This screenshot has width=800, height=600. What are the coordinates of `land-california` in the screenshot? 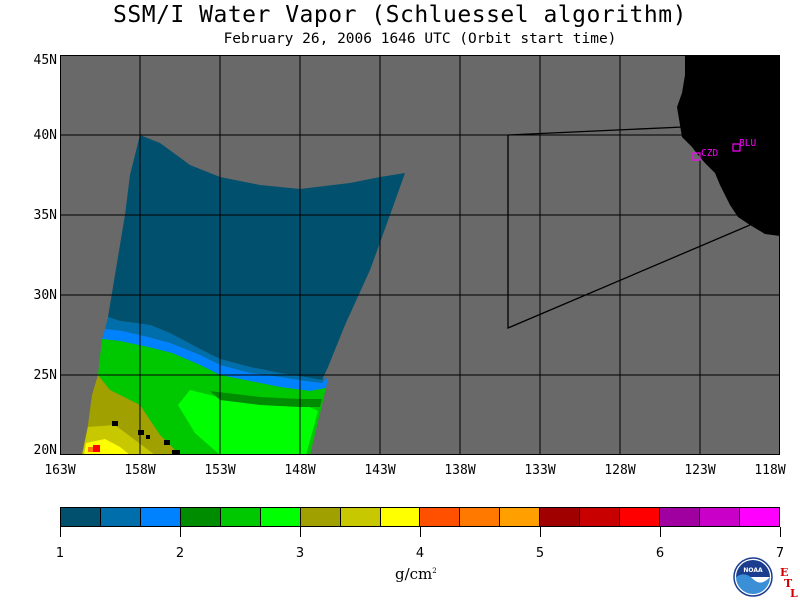 It's located at (728, 145).